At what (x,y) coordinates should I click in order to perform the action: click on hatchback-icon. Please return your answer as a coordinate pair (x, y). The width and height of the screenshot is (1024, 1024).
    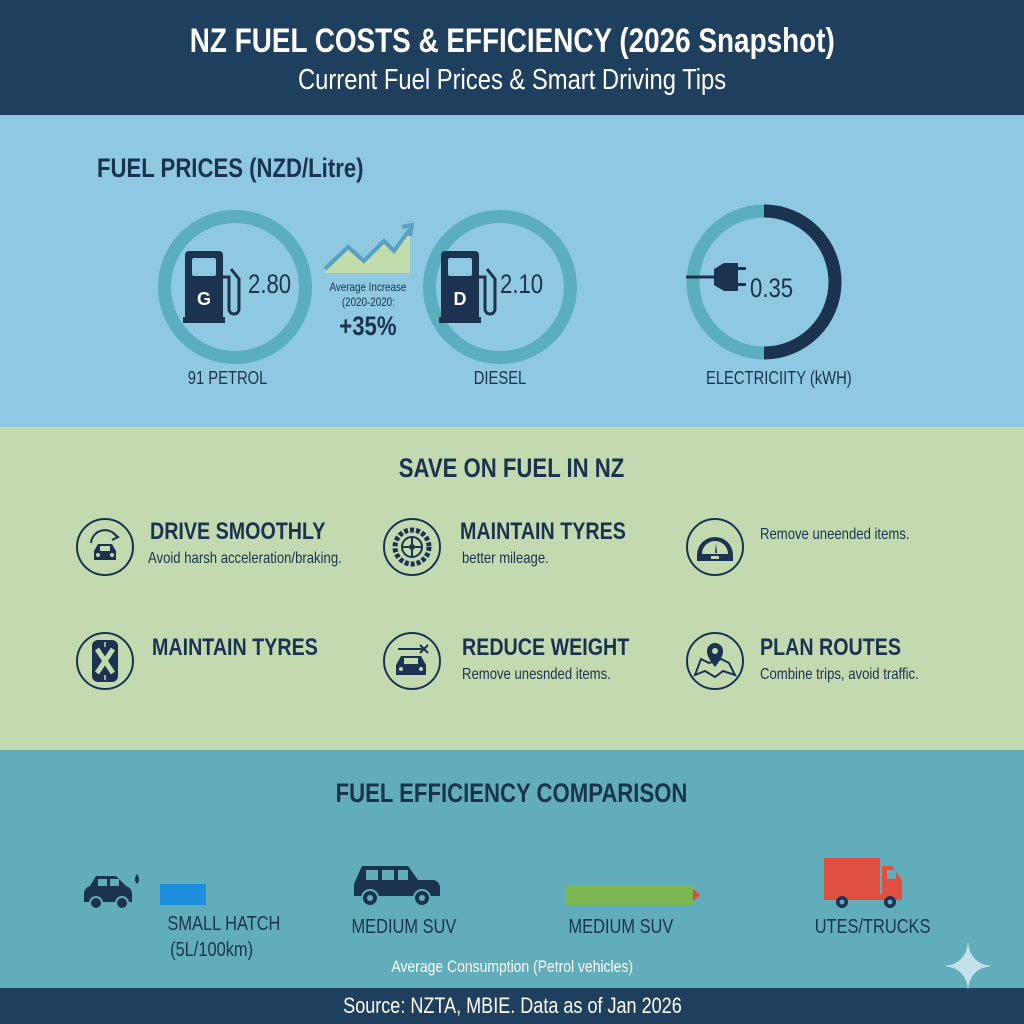
    Looking at the image, I should click on (111, 892).